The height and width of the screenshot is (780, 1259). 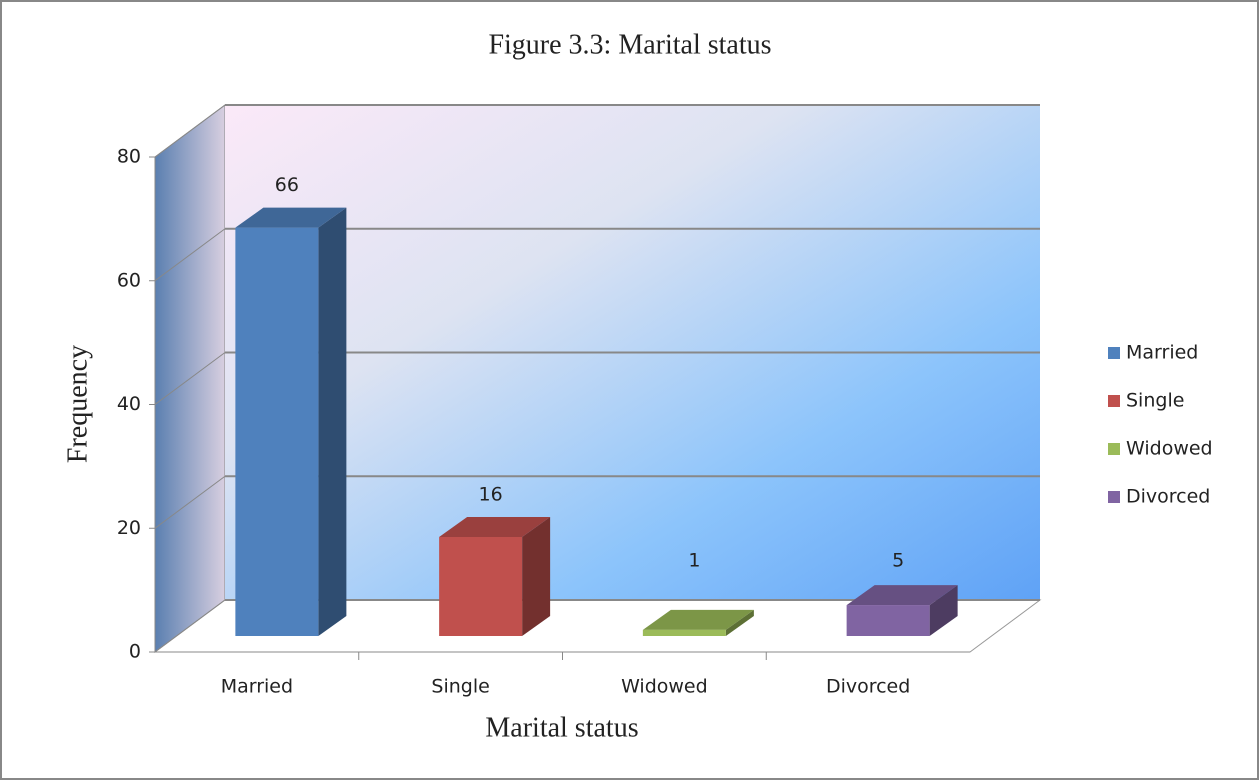 What do you see at coordinates (287, 185) in the screenshot?
I see `data-label: 66` at bounding box center [287, 185].